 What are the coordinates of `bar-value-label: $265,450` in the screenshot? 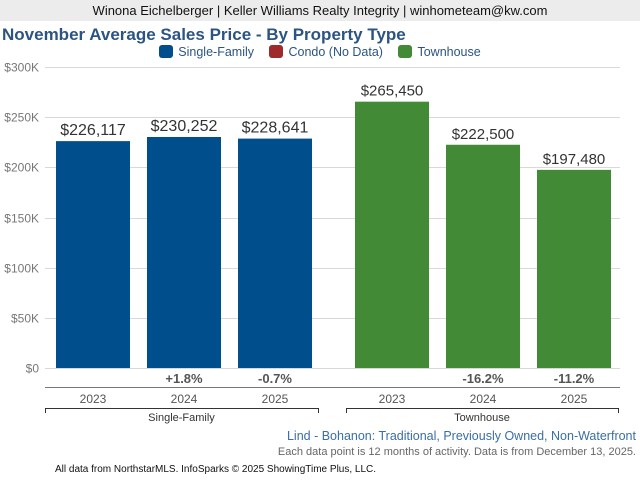 It's located at (392, 91).